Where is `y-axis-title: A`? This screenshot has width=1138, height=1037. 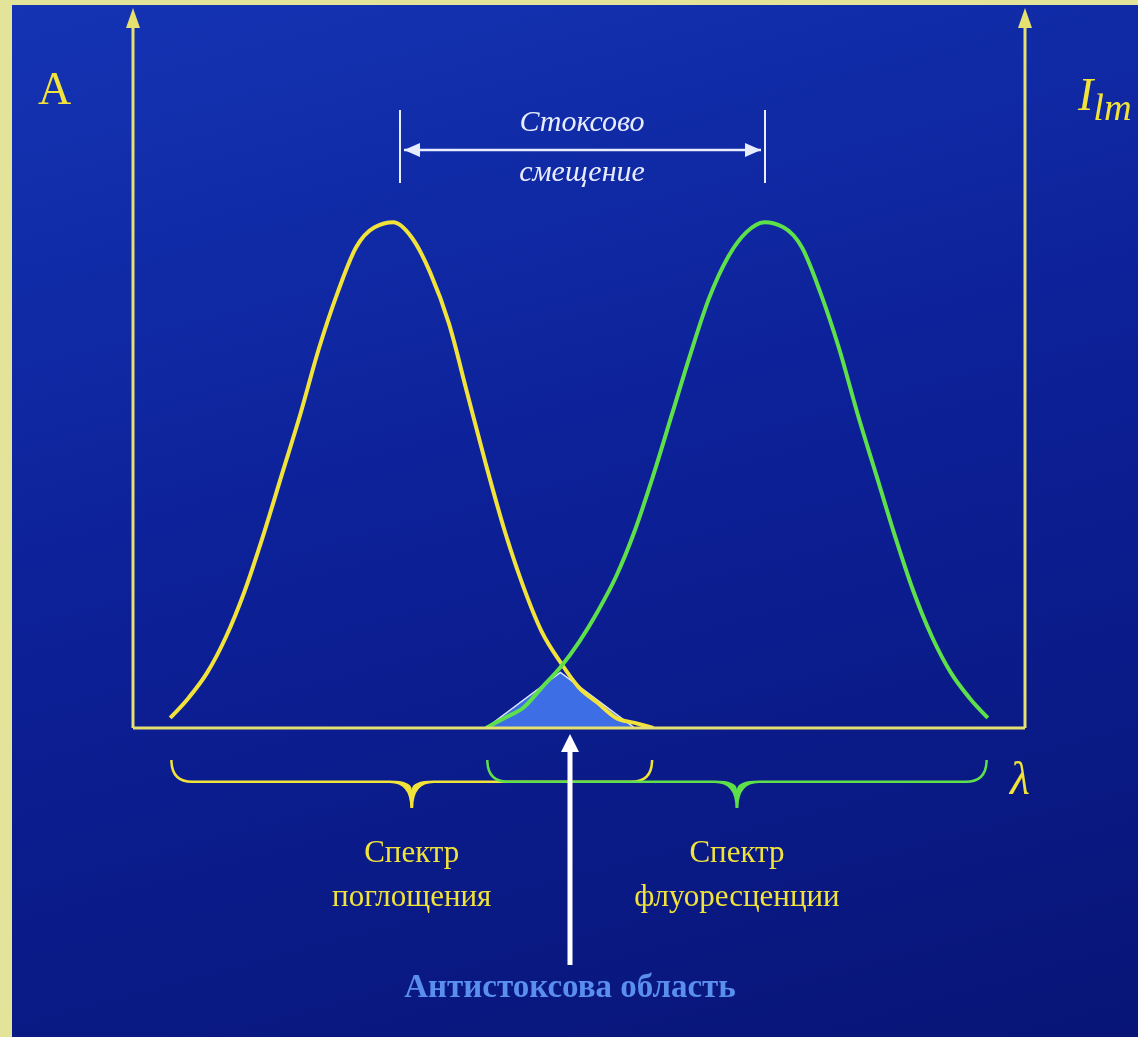 y-axis-title: A is located at coordinates (55, 88).